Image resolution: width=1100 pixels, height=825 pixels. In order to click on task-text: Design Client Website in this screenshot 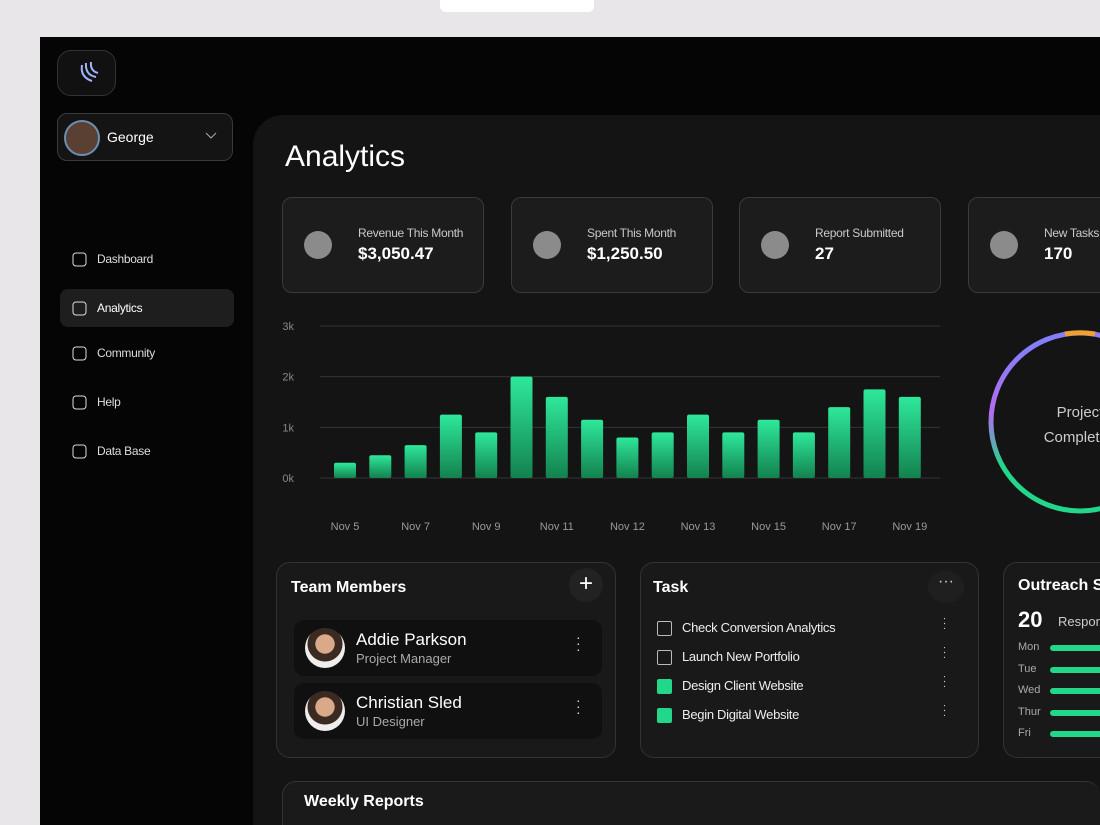, I will do `click(743, 685)`.